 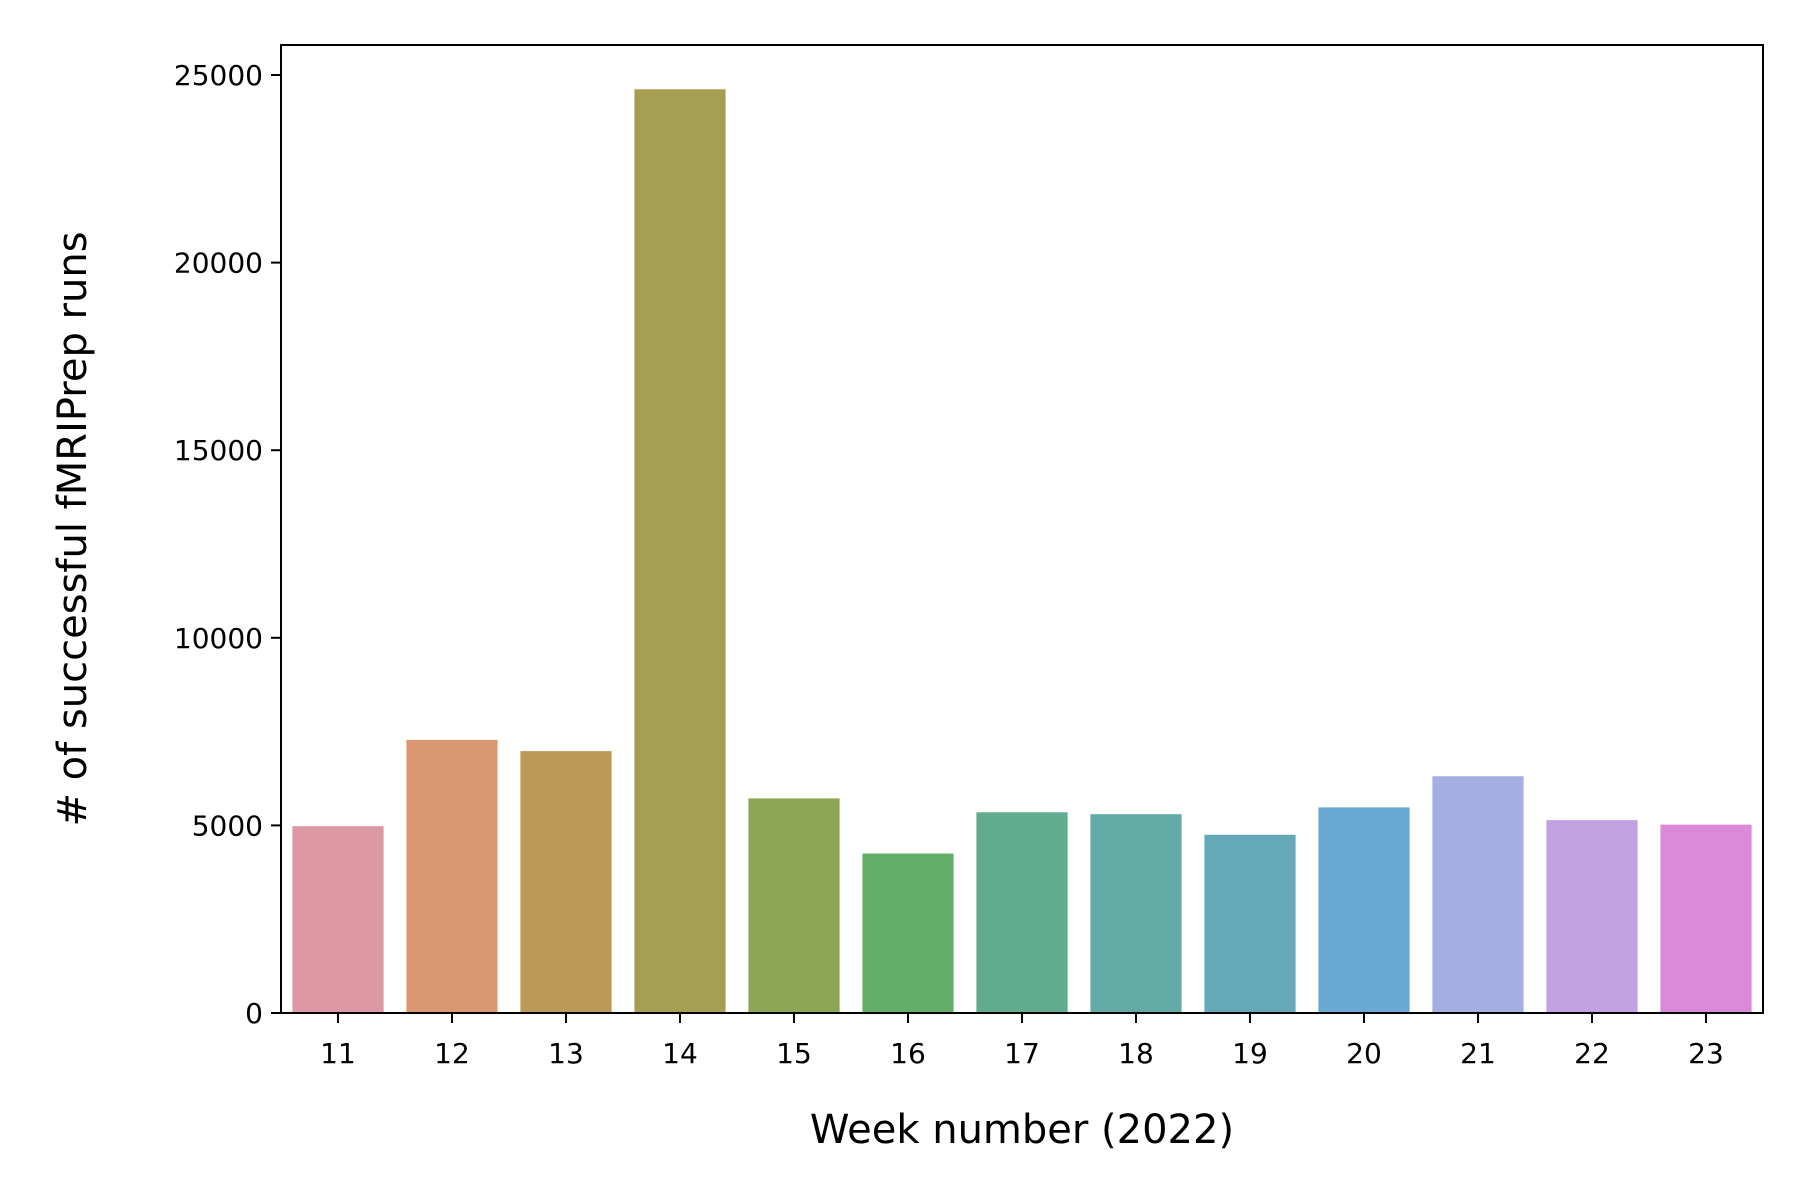 What do you see at coordinates (1250, 1053) in the screenshot?
I see `x-tick-label: 19` at bounding box center [1250, 1053].